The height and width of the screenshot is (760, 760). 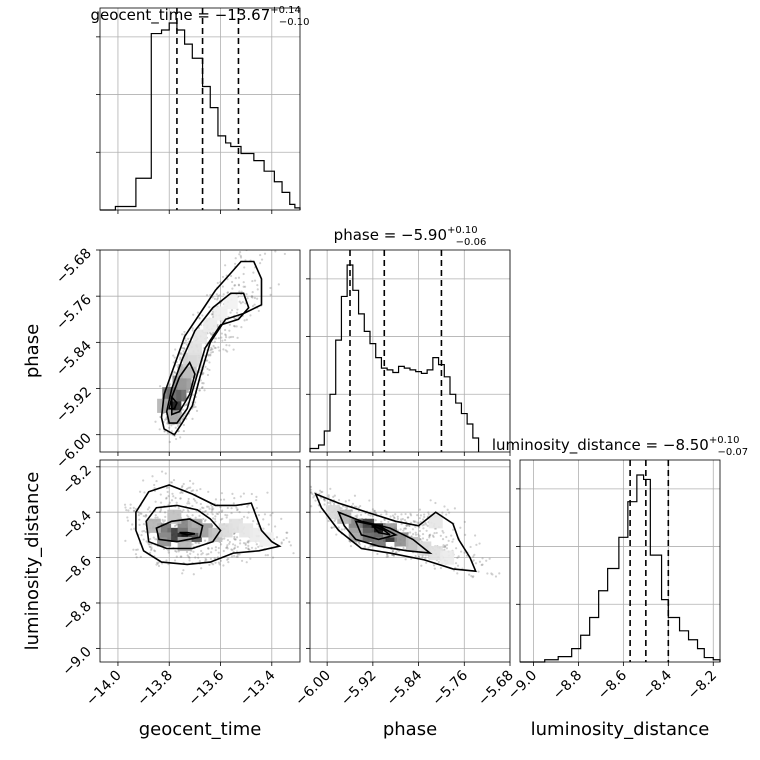 I want to click on y-tick-label-luminosity_distance: −8.8, so click(x=76, y=616).